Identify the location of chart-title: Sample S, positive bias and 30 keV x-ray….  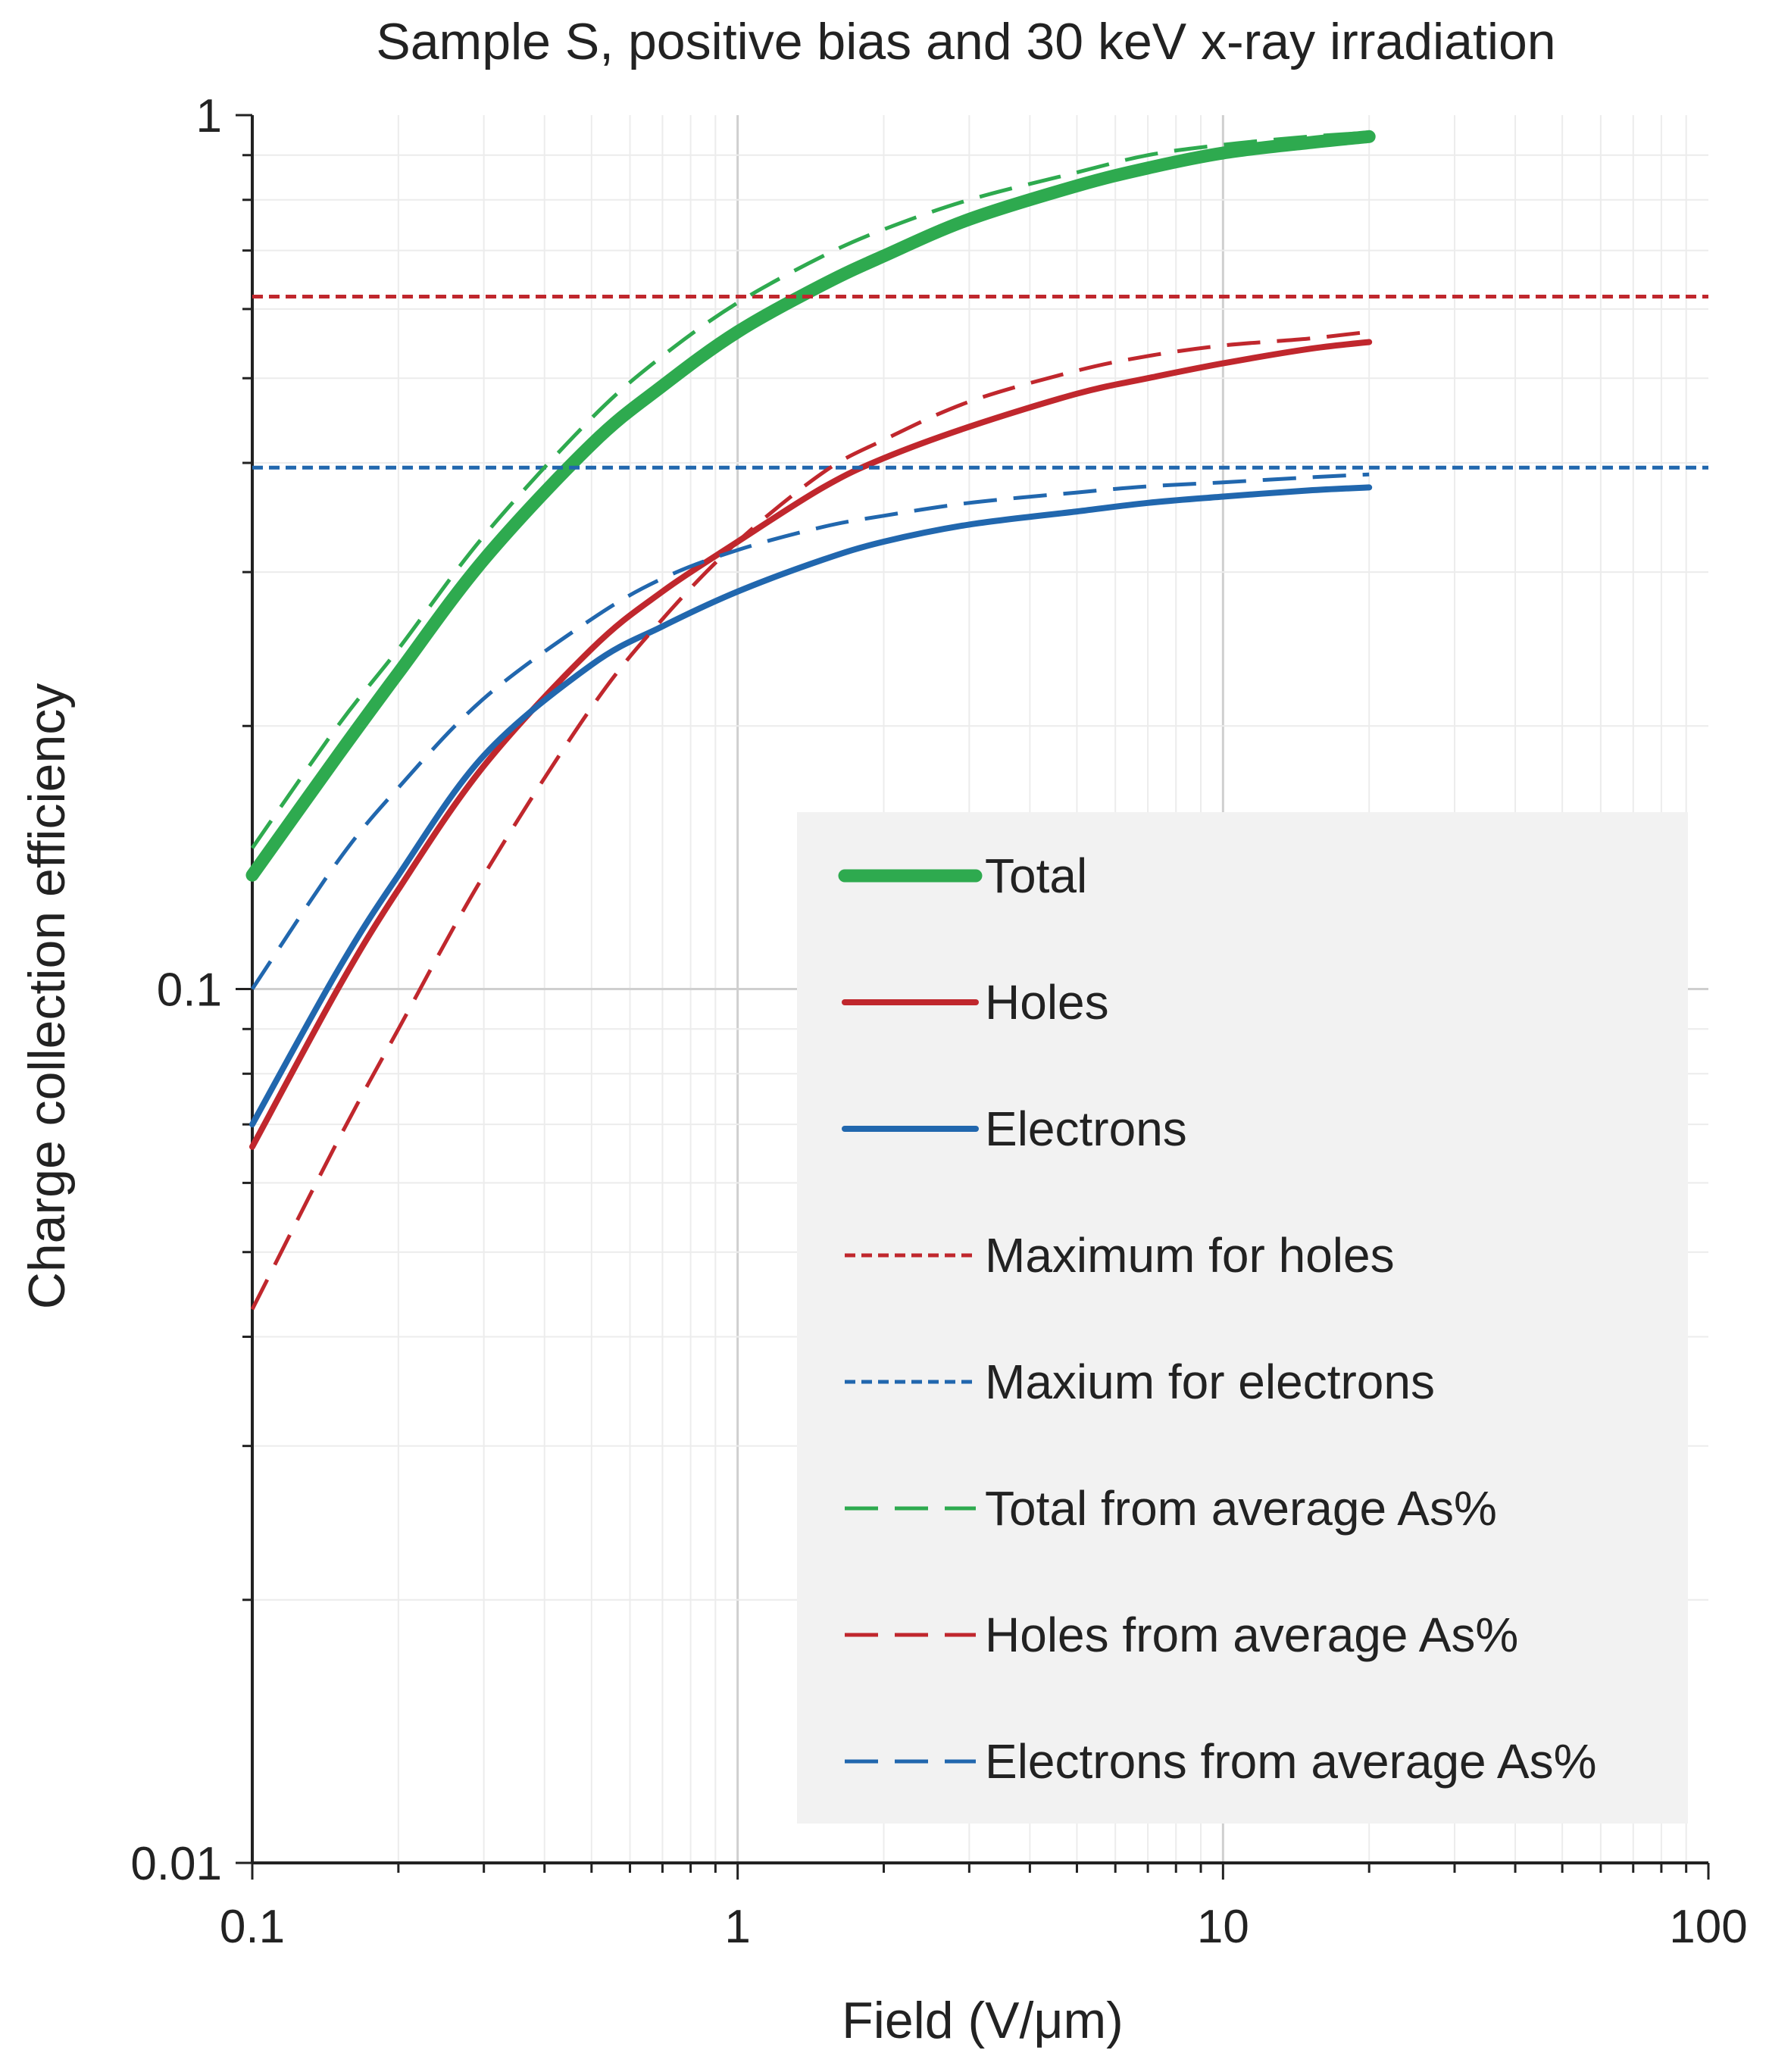
(965, 41).